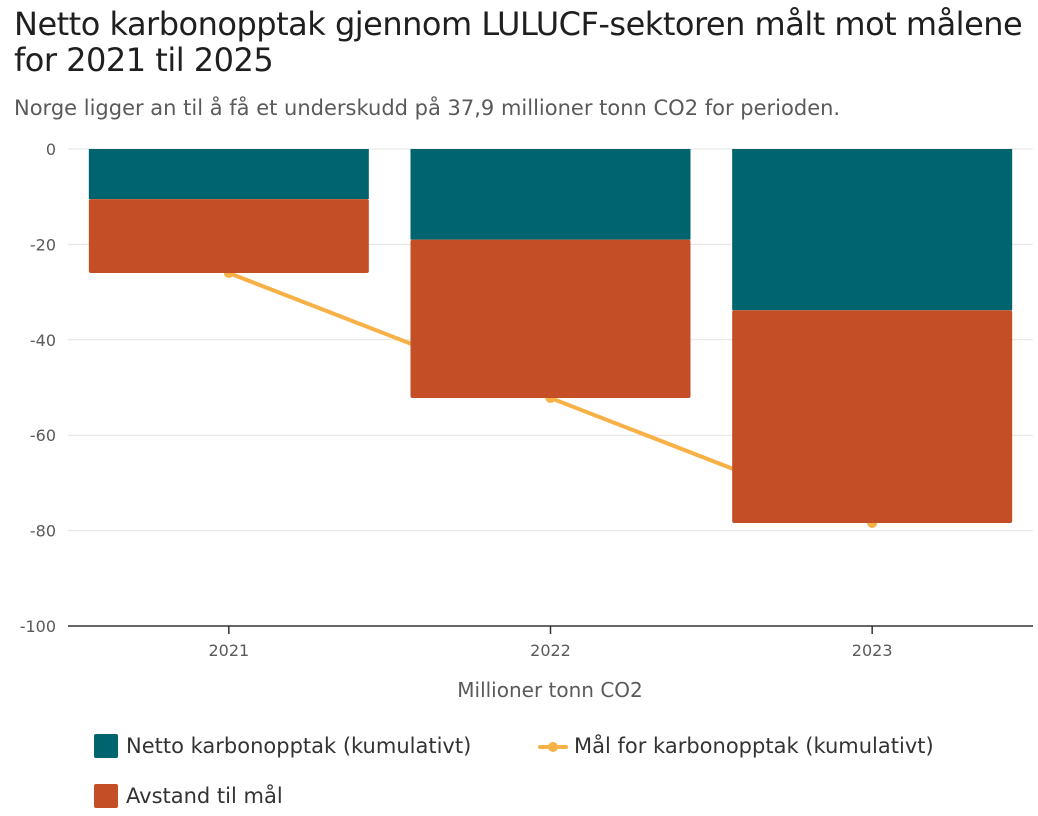 The image size is (1038, 816). Describe the element at coordinates (754, 746) in the screenshot. I see `legend-label-maal: Mål for karbonopptak (kumulativt)` at that location.